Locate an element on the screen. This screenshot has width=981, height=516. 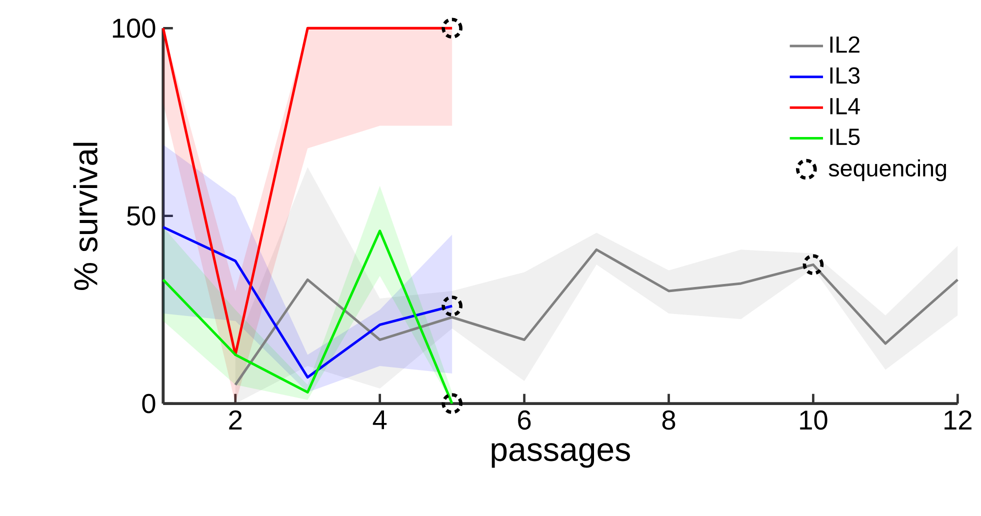
y-tick-label: 50 is located at coordinates (141, 216).